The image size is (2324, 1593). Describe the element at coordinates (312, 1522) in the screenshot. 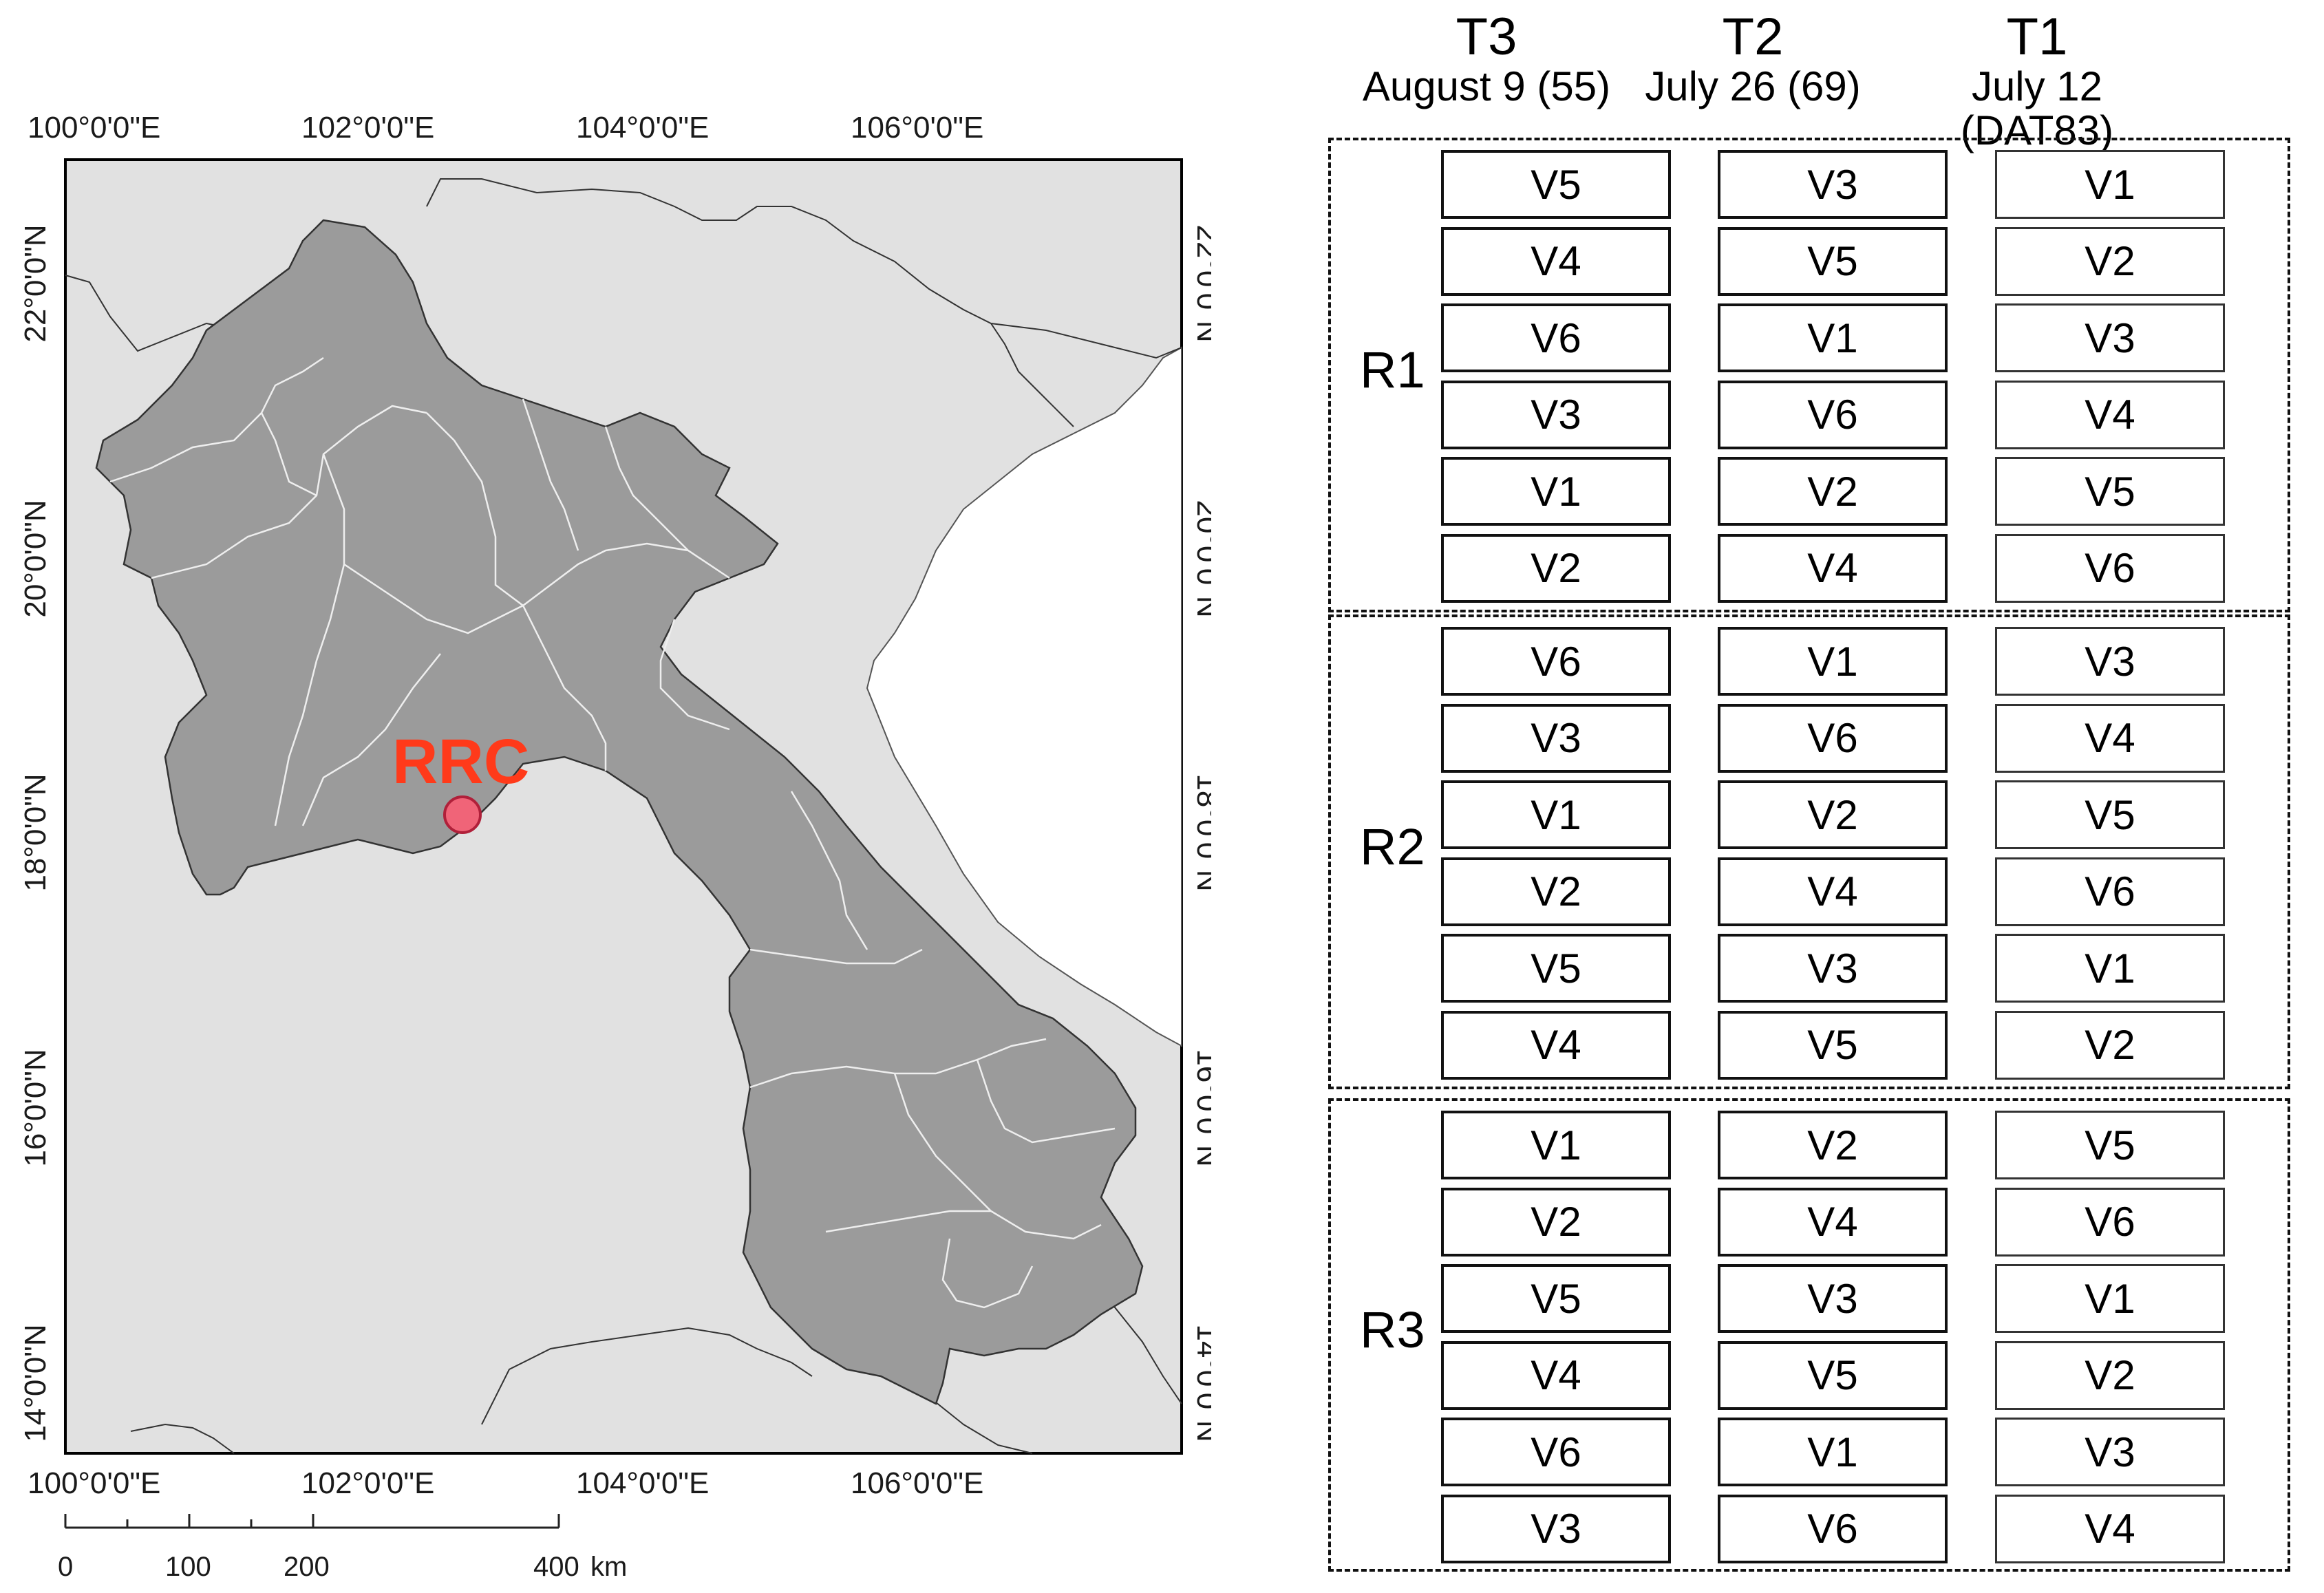

I see `scale-bar` at that location.